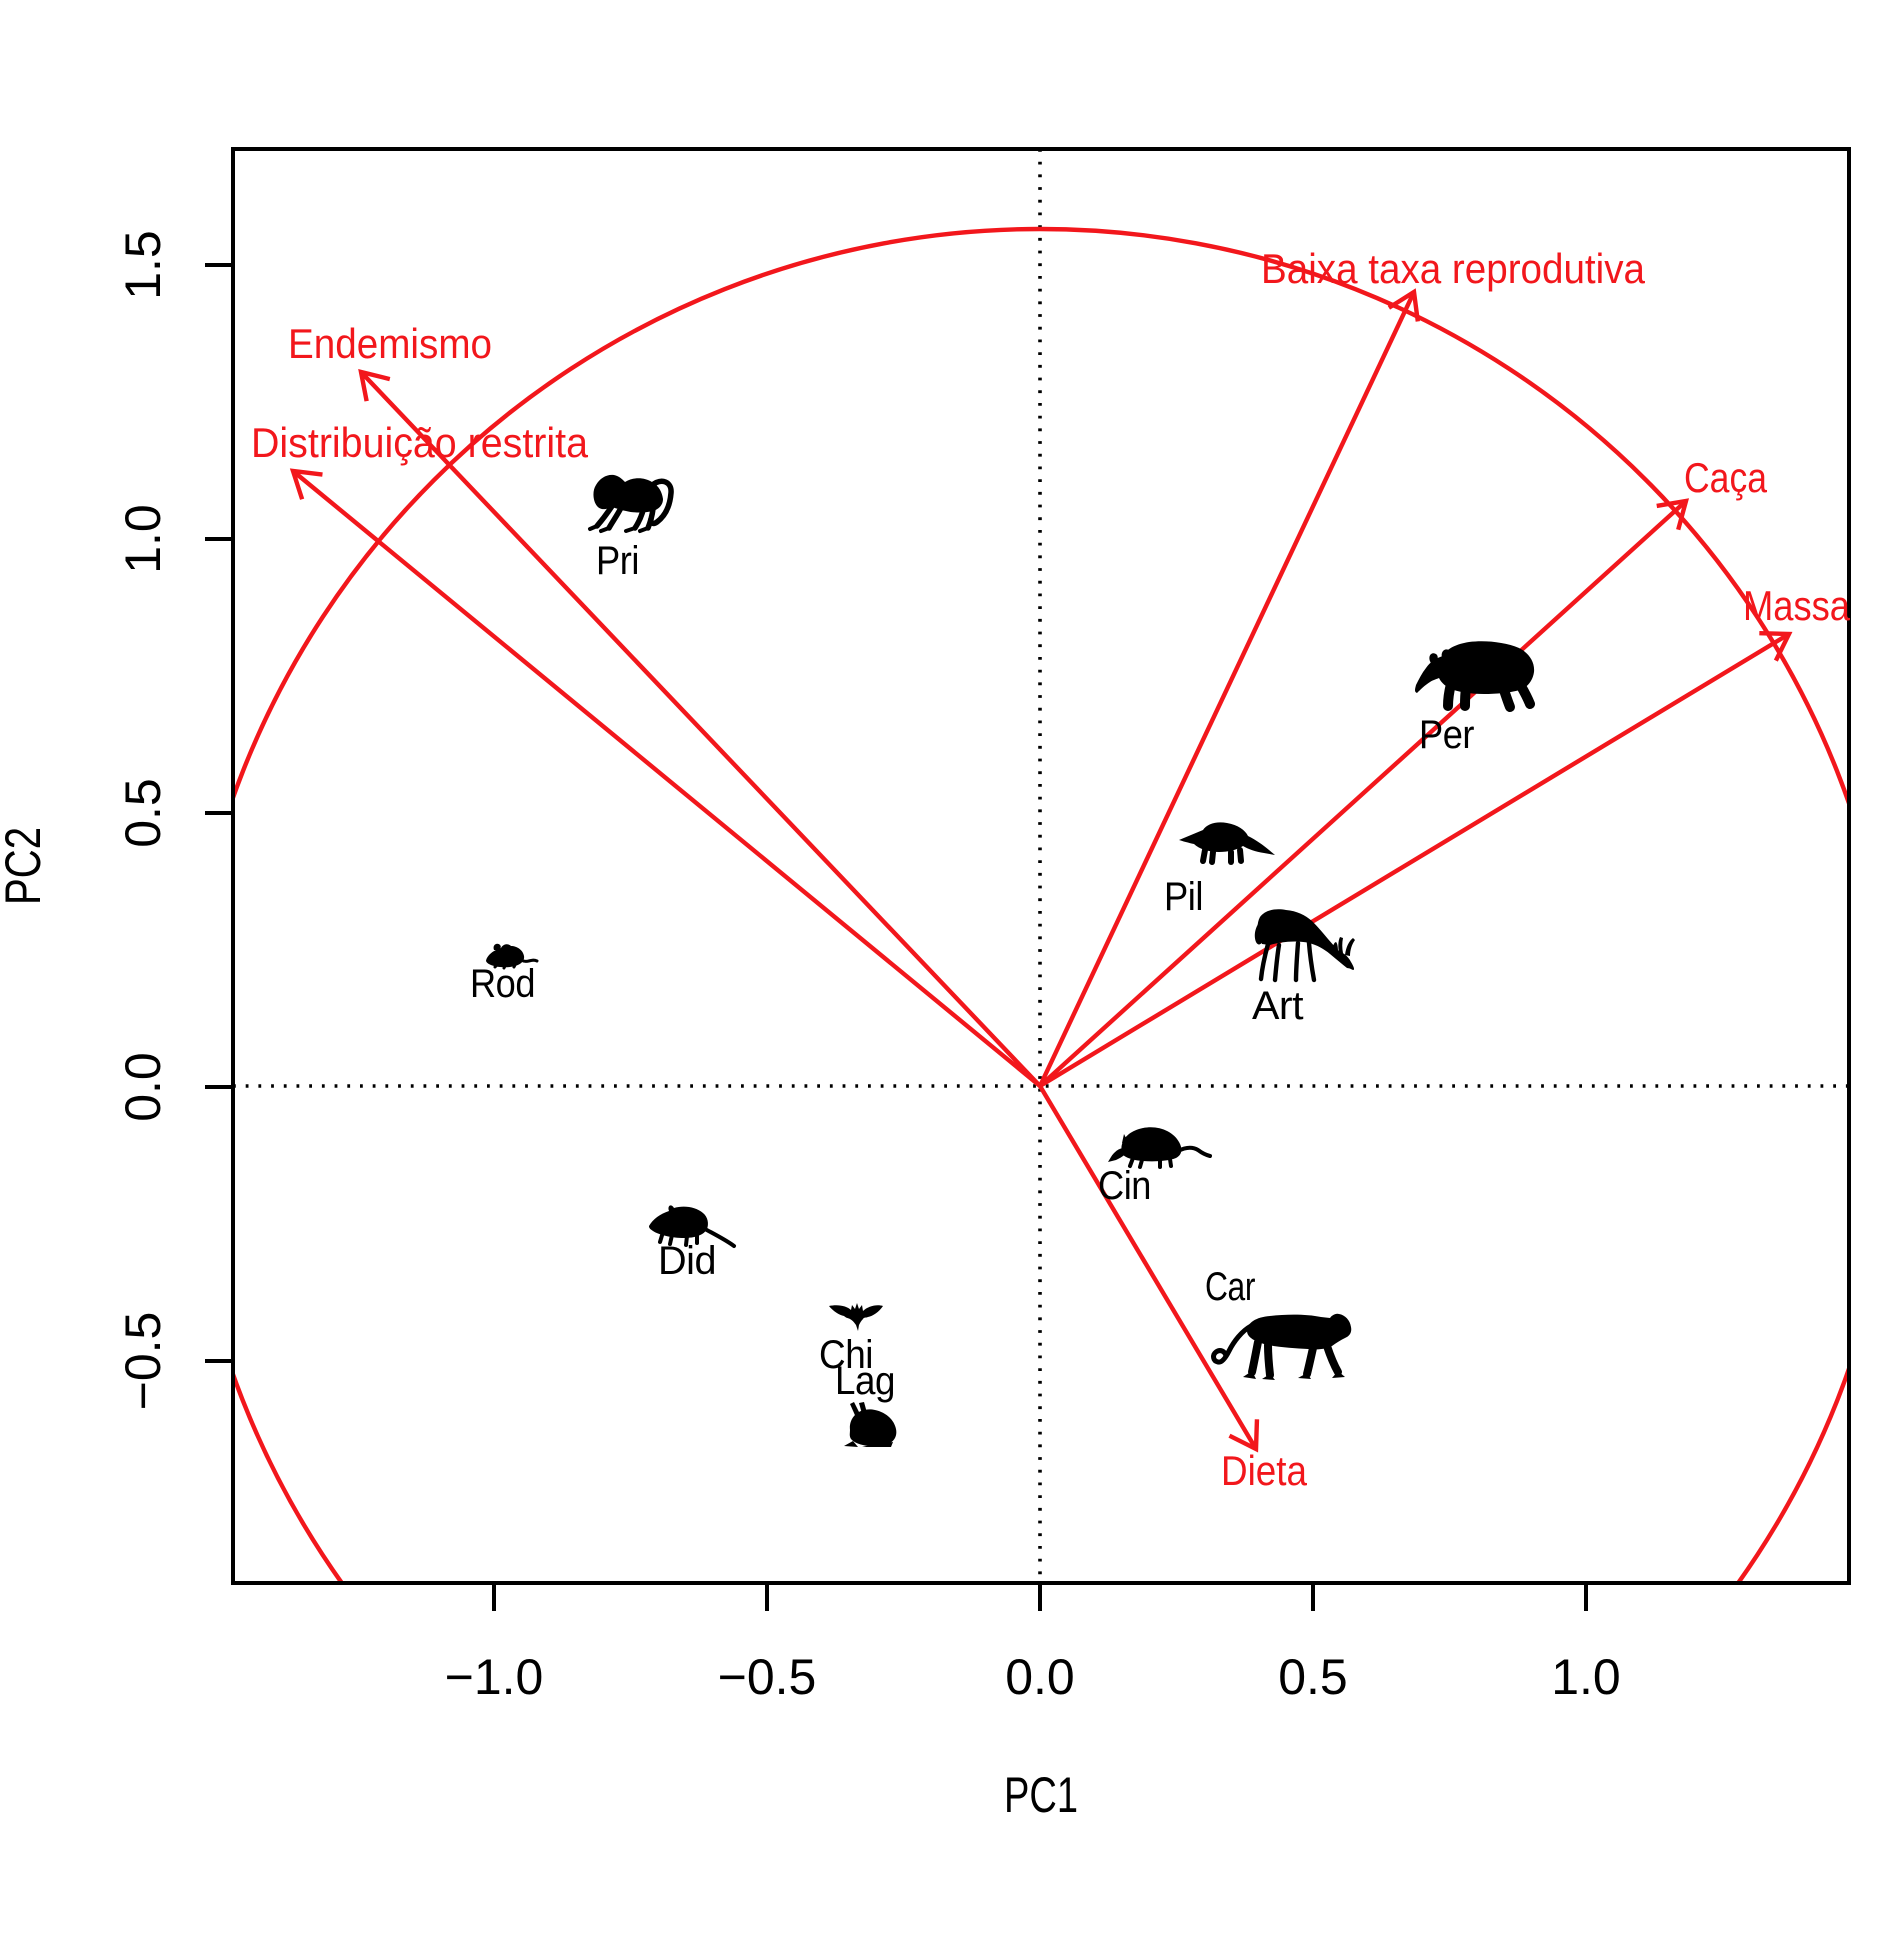 This screenshot has height=1945, width=1895. I want to click on svg-text: Distribuição restrita, so click(420, 442).